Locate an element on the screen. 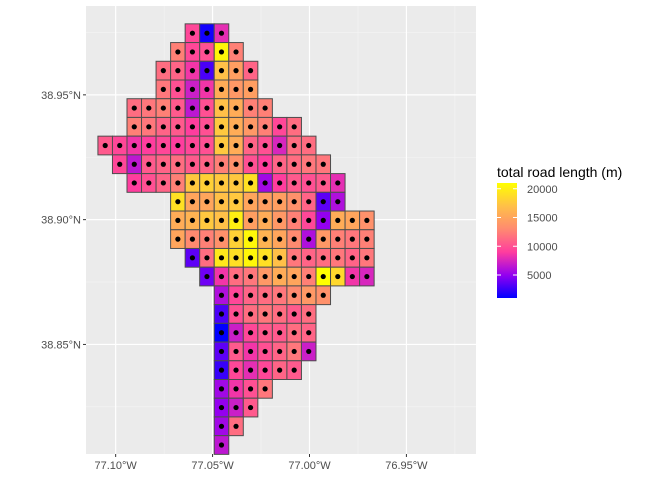  colorbar-tick-label: 20000 is located at coordinates (542, 190).